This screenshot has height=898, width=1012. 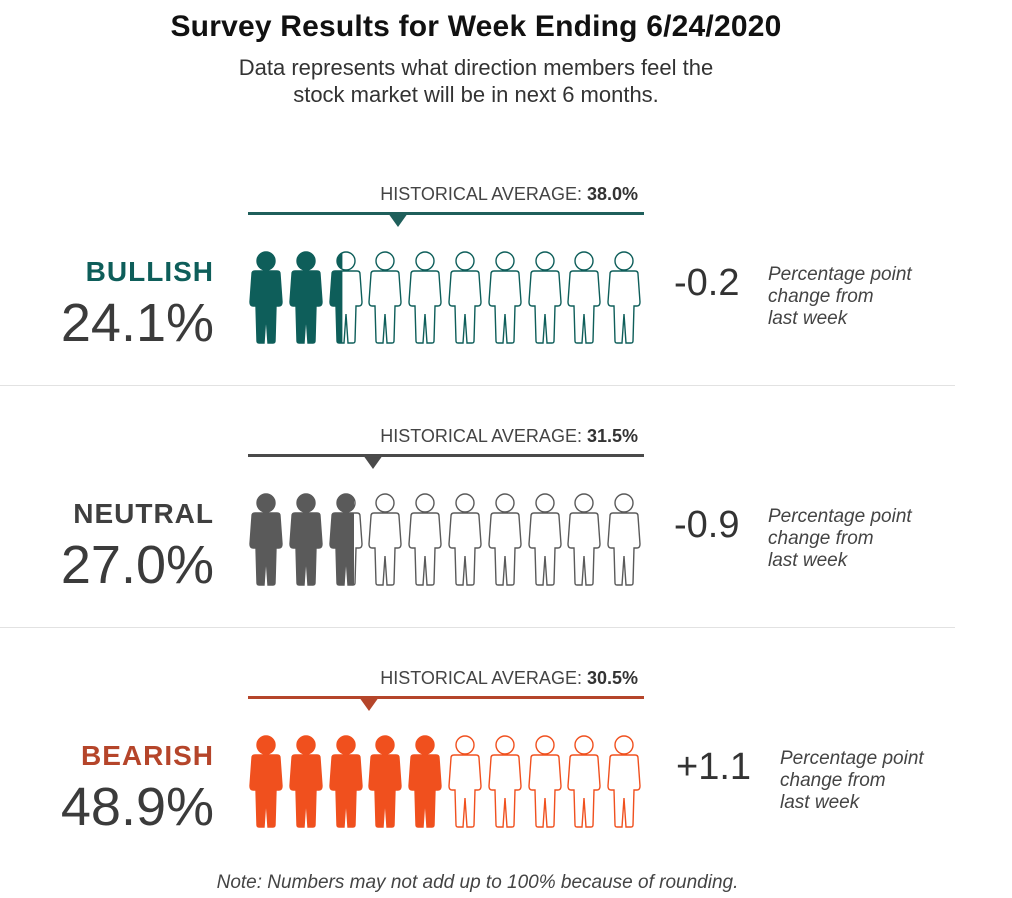 What do you see at coordinates (143, 513) in the screenshot?
I see `category-label: NEUTRAL` at bounding box center [143, 513].